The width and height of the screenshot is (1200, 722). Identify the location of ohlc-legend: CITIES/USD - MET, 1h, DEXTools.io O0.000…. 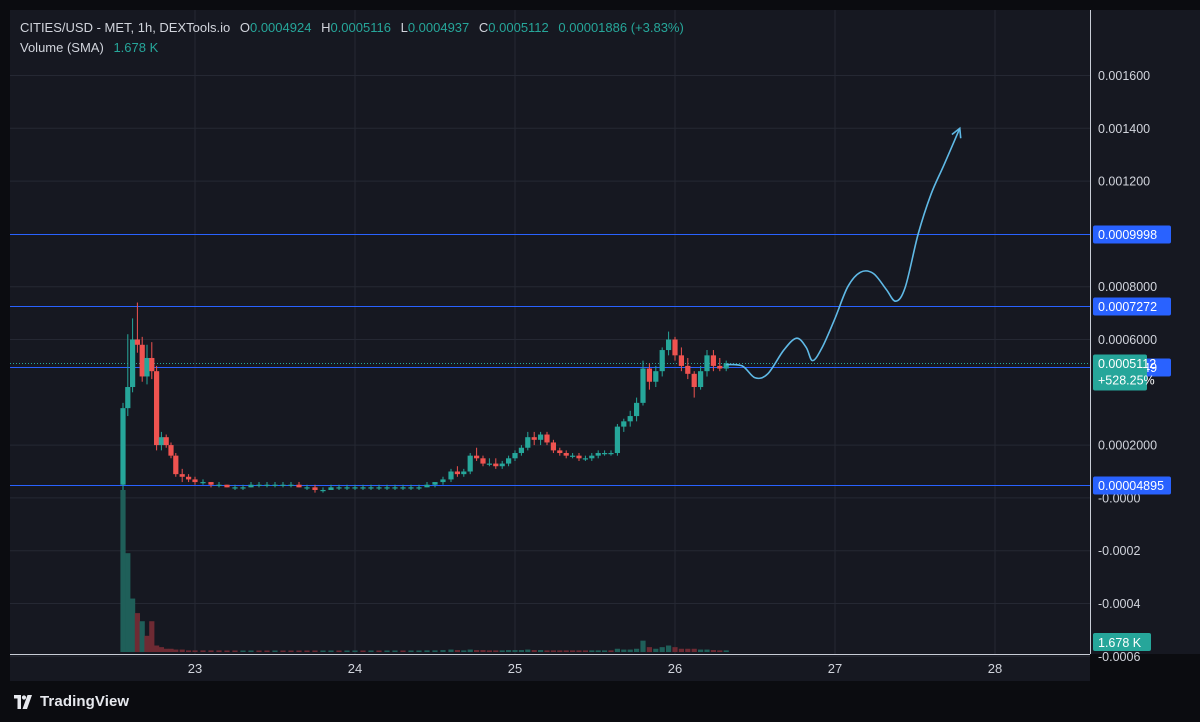
(352, 27).